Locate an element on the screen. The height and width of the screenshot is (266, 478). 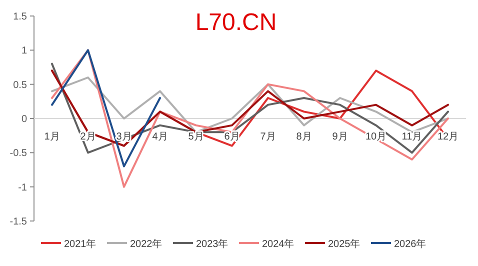
x-tick-label: 4月 is located at coordinates (160, 137).